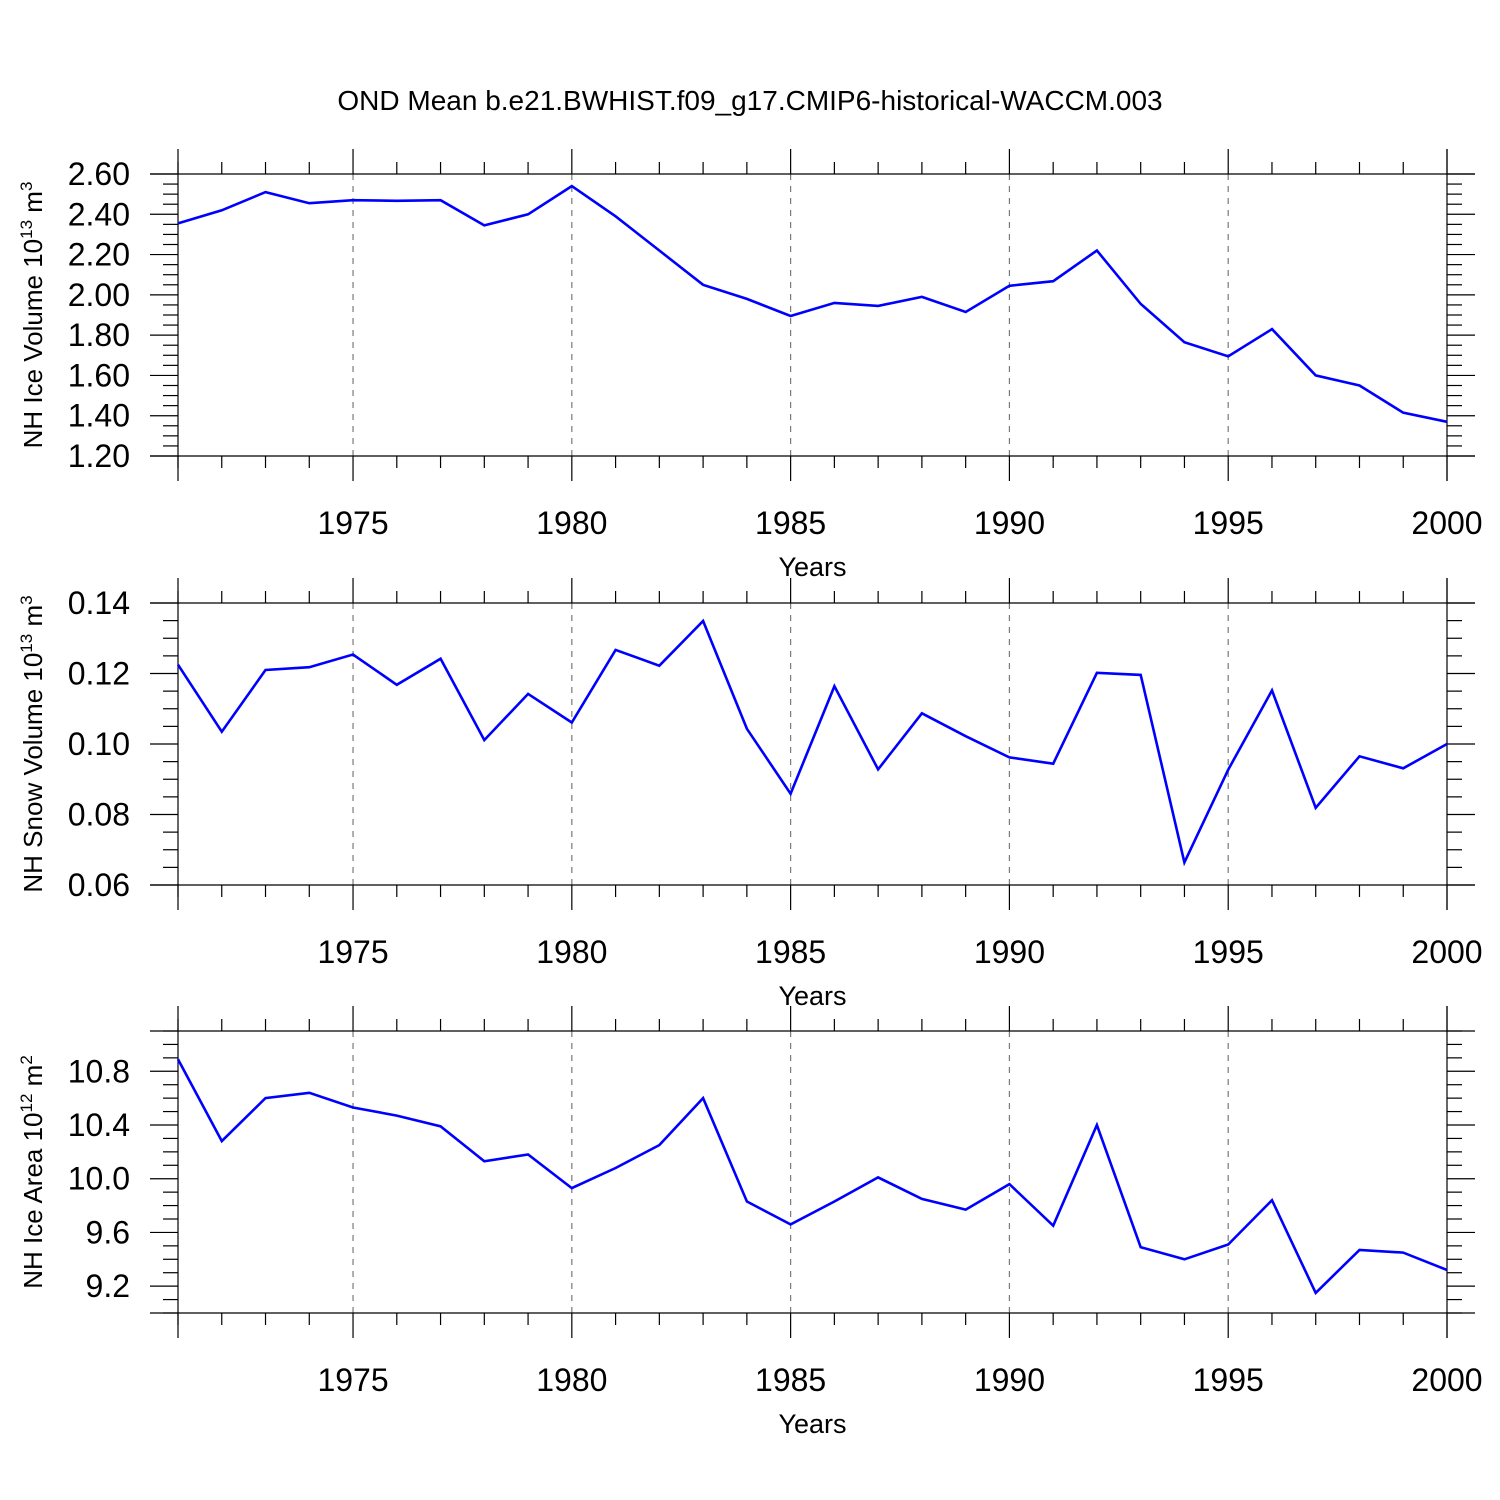 The height and width of the screenshot is (1500, 1500). I want to click on y-axis-label-text: NH Ice Volume 10, so click(33, 344).